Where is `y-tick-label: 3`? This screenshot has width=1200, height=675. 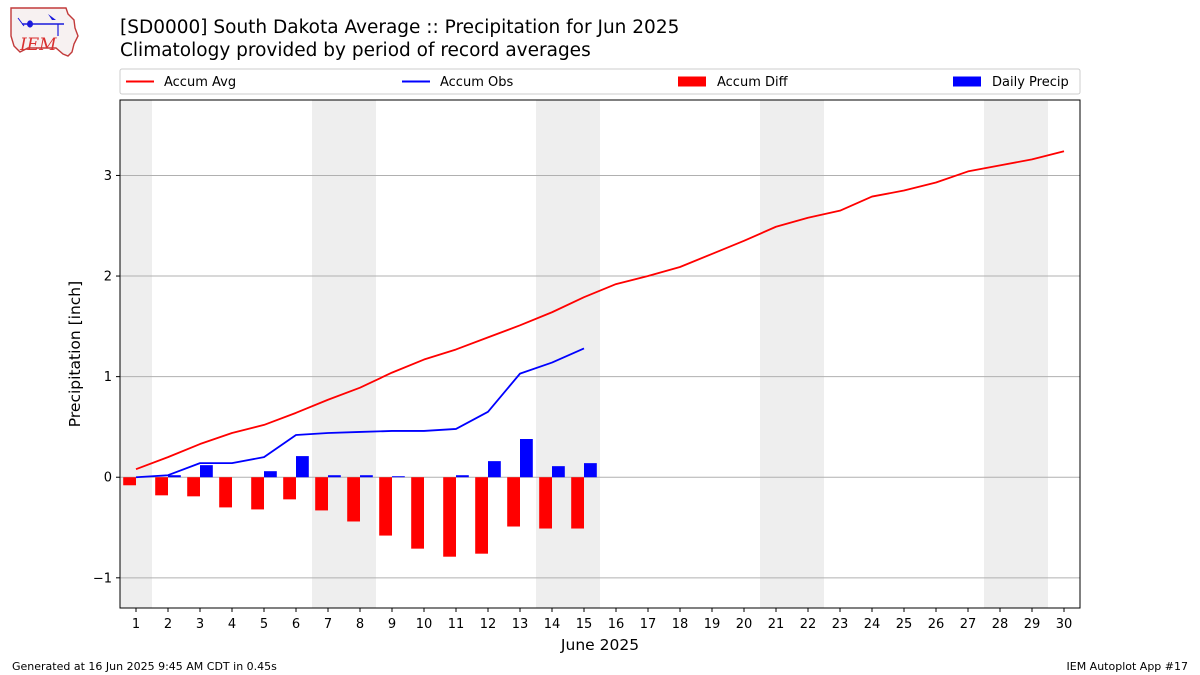
y-tick-label: 3 is located at coordinates (108, 176).